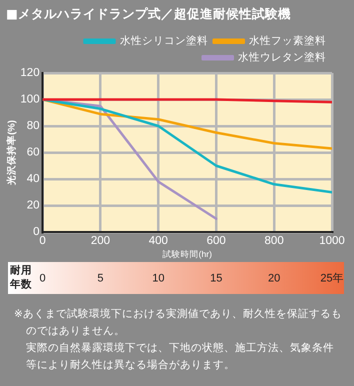 The height and width of the screenshot is (386, 354). I want to click on text: ※あくまで試験環境下における実測値であり、耐久性を保証するものではありません。, so click(178, 323).